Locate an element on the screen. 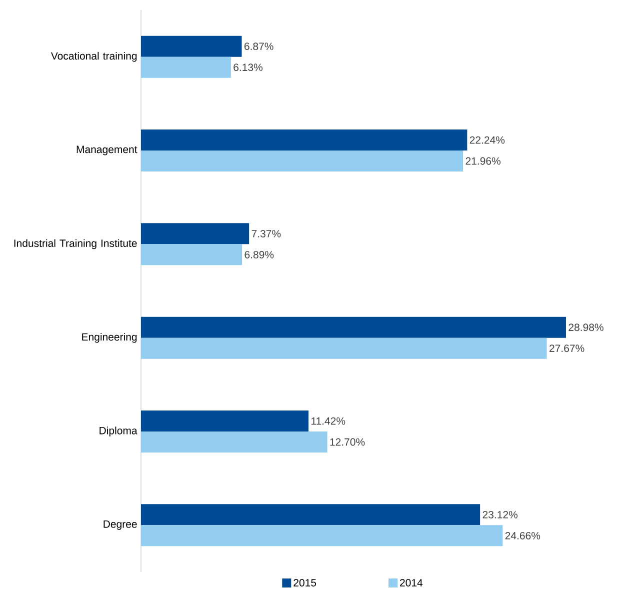 This screenshot has width=620, height=602. data-label: 6.13% is located at coordinates (248, 68).